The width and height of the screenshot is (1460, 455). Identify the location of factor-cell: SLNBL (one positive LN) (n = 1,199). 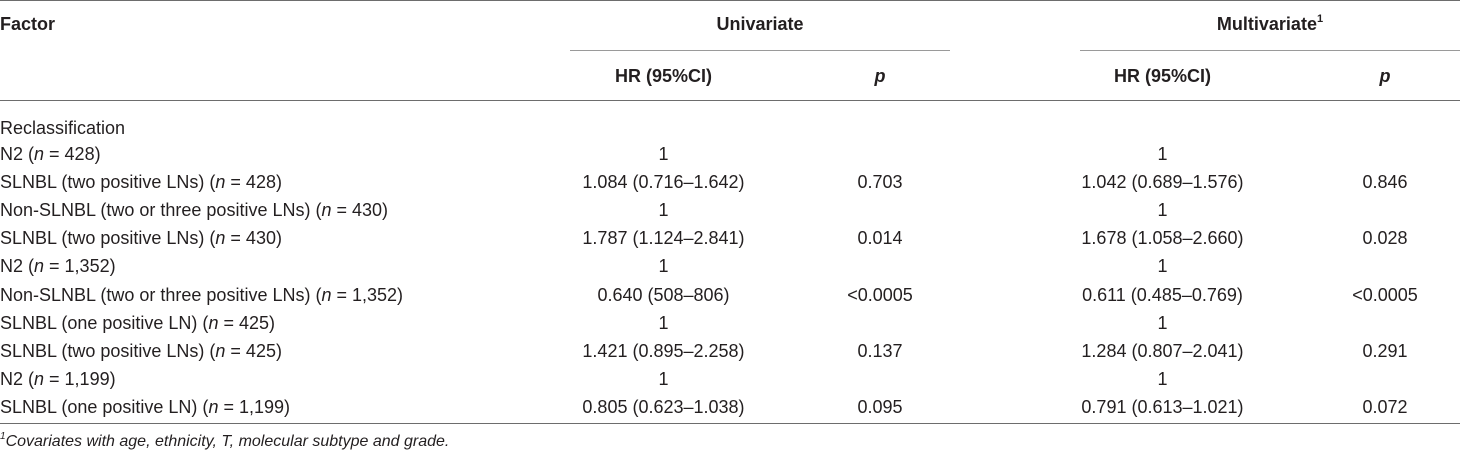
(145, 407).